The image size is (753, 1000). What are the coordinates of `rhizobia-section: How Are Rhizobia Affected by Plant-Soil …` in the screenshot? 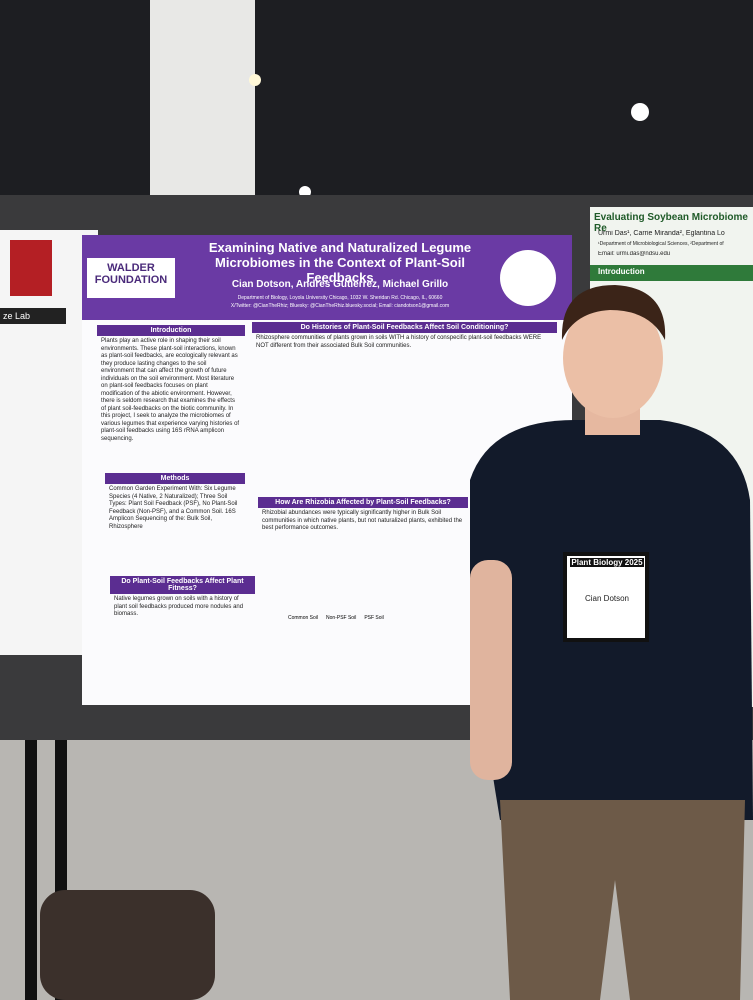 It's located at (363, 597).